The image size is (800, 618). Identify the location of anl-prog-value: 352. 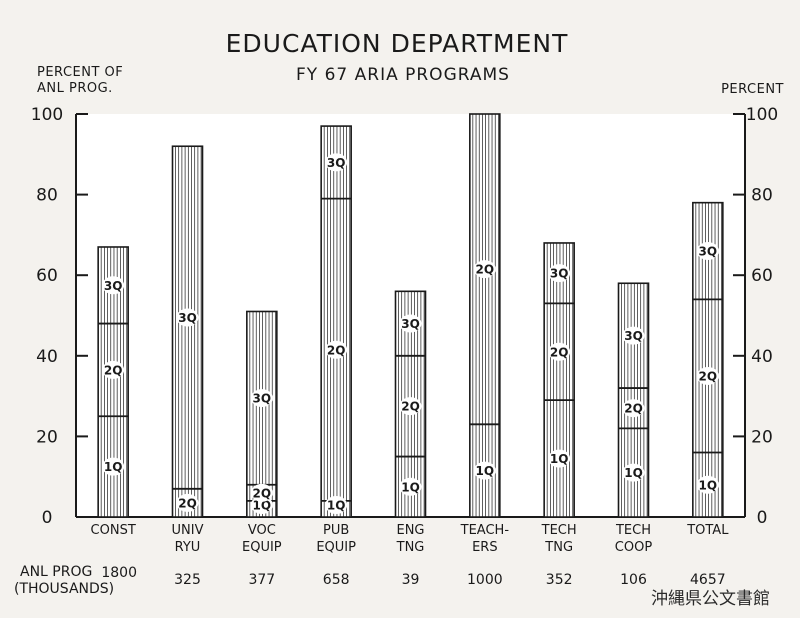
(559, 580).